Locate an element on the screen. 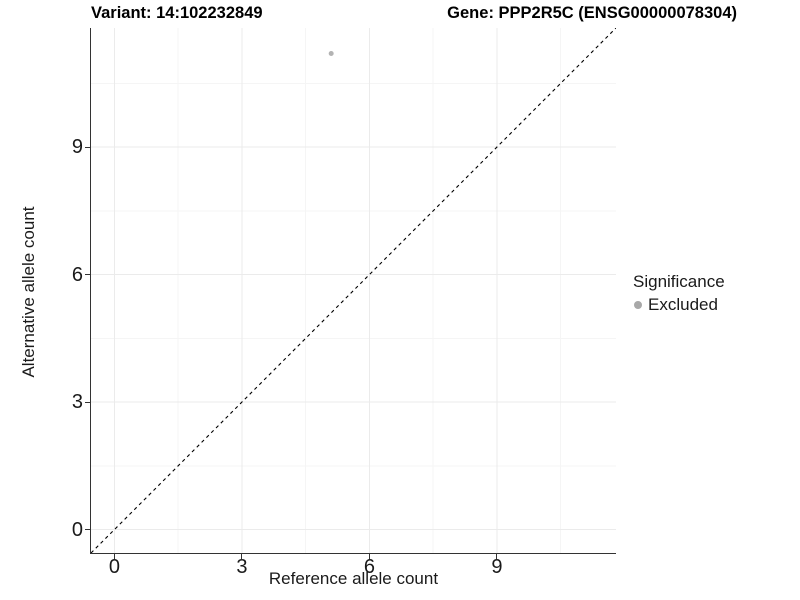 This screenshot has height=600, width=800. plot-title-gene: Gene: PPP2R5C (ENSG00000078304) is located at coordinates (592, 13).